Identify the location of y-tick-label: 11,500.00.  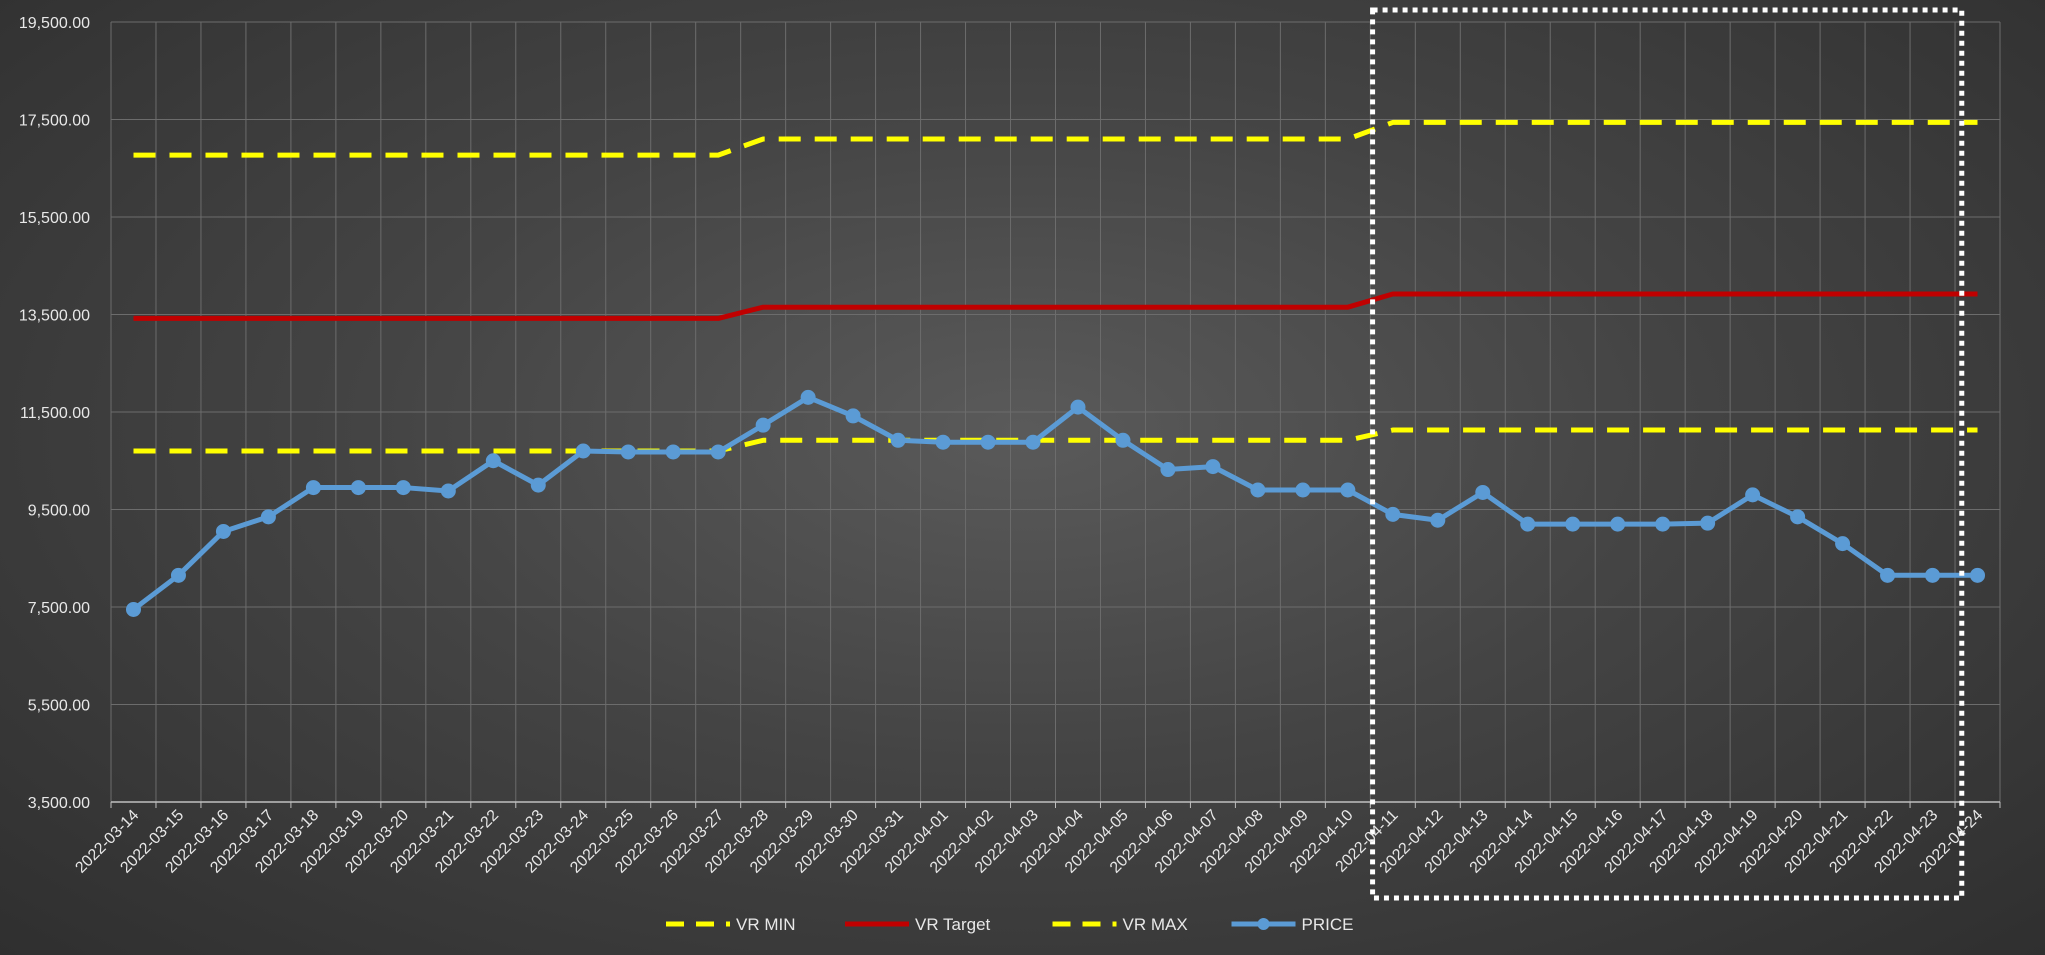
(55, 413).